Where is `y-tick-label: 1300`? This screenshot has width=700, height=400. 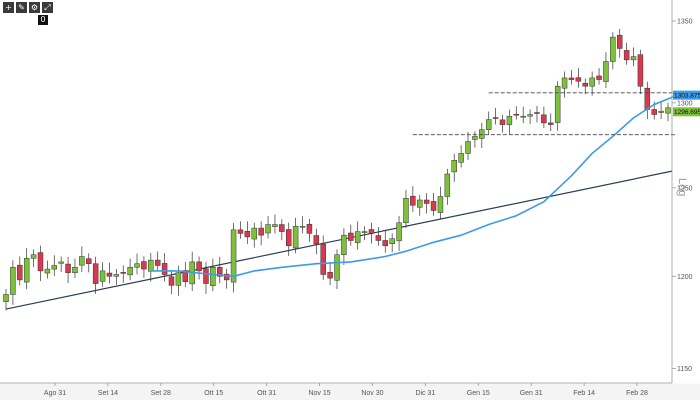
y-tick-label: 1300 is located at coordinates (685, 103).